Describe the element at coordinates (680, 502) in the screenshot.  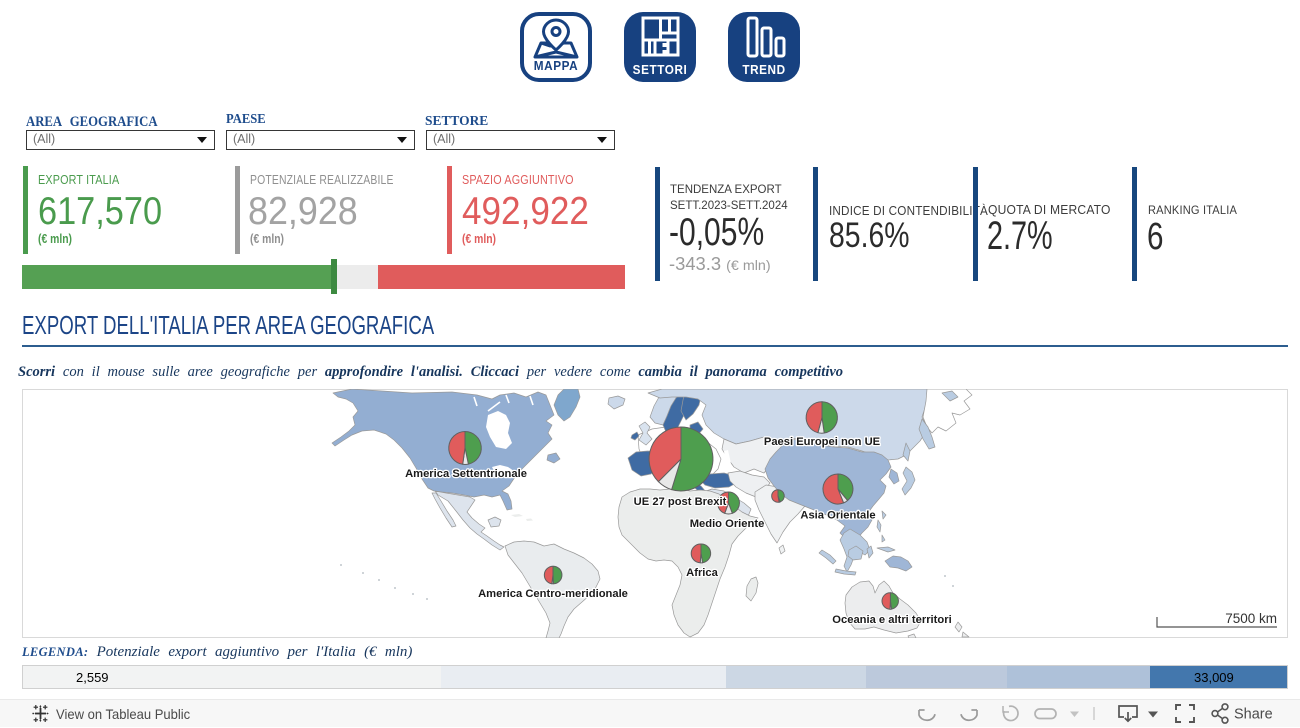
I see `svg-text: UE 27 post Brexit` at that location.